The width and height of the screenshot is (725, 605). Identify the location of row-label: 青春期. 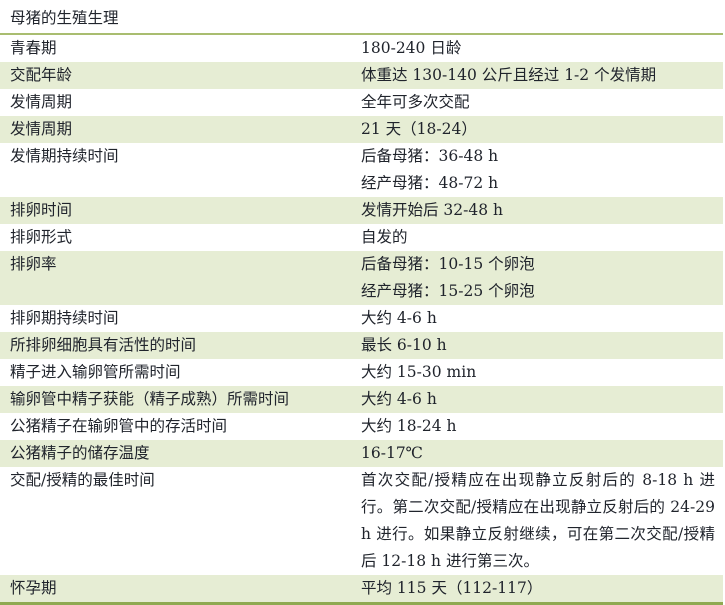
(33, 48).